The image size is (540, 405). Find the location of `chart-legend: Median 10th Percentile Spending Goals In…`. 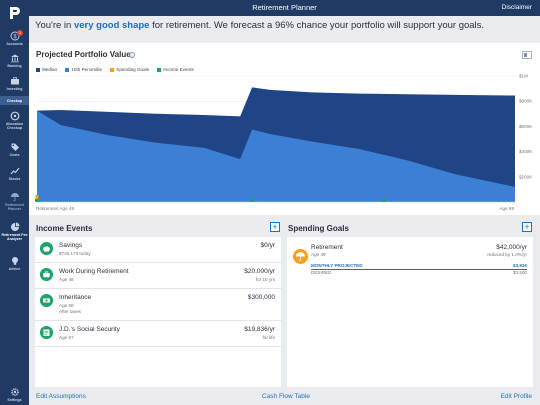

chart-legend: Median 10th Percentile Spending Goals In… is located at coordinates (118, 69).